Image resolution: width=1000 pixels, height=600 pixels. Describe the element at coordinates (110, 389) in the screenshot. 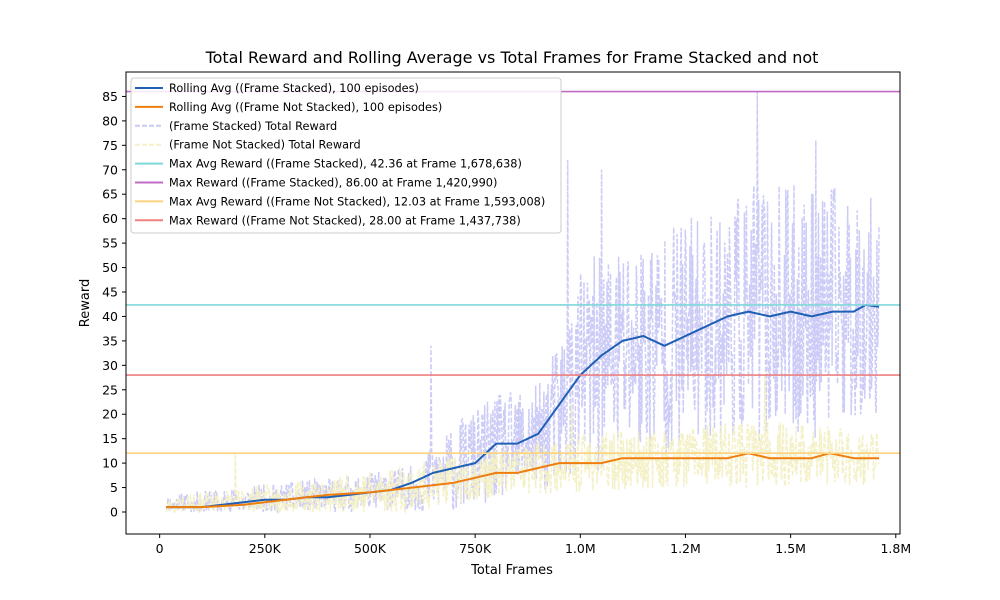

I see `y-tick-label: 25` at that location.